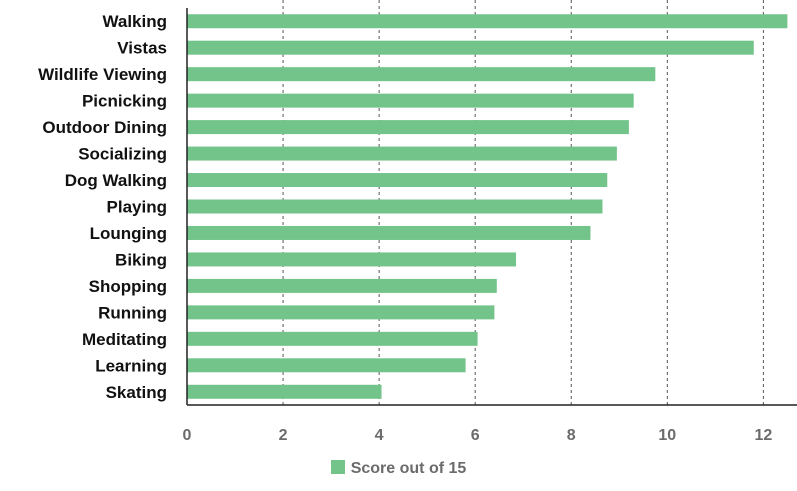 This screenshot has width=797, height=491. I want to click on bar-outdoor-dining, so click(408, 127).